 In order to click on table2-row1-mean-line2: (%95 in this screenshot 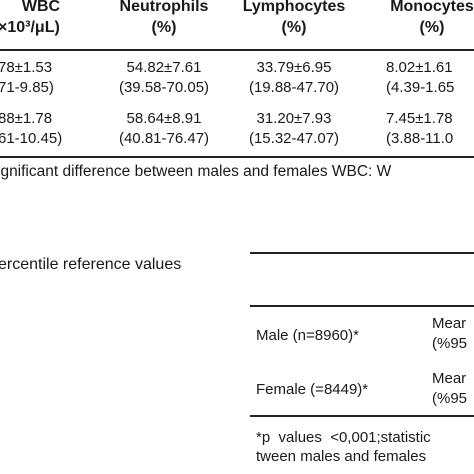, I will do `click(450, 343)`.